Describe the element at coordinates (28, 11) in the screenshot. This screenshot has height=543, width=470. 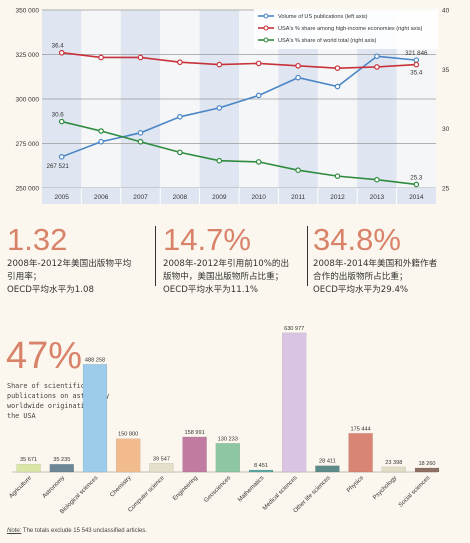
I see `left-axis-tick: 350 000` at that location.